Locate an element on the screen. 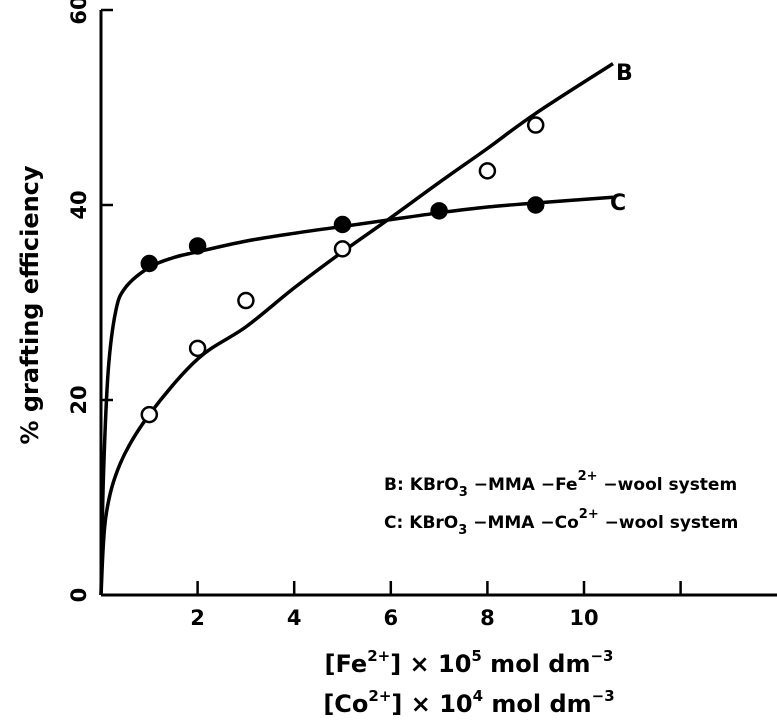 Image resolution: width=777 pixels, height=723 pixels. x-tick-label: 4 is located at coordinates (294, 618).